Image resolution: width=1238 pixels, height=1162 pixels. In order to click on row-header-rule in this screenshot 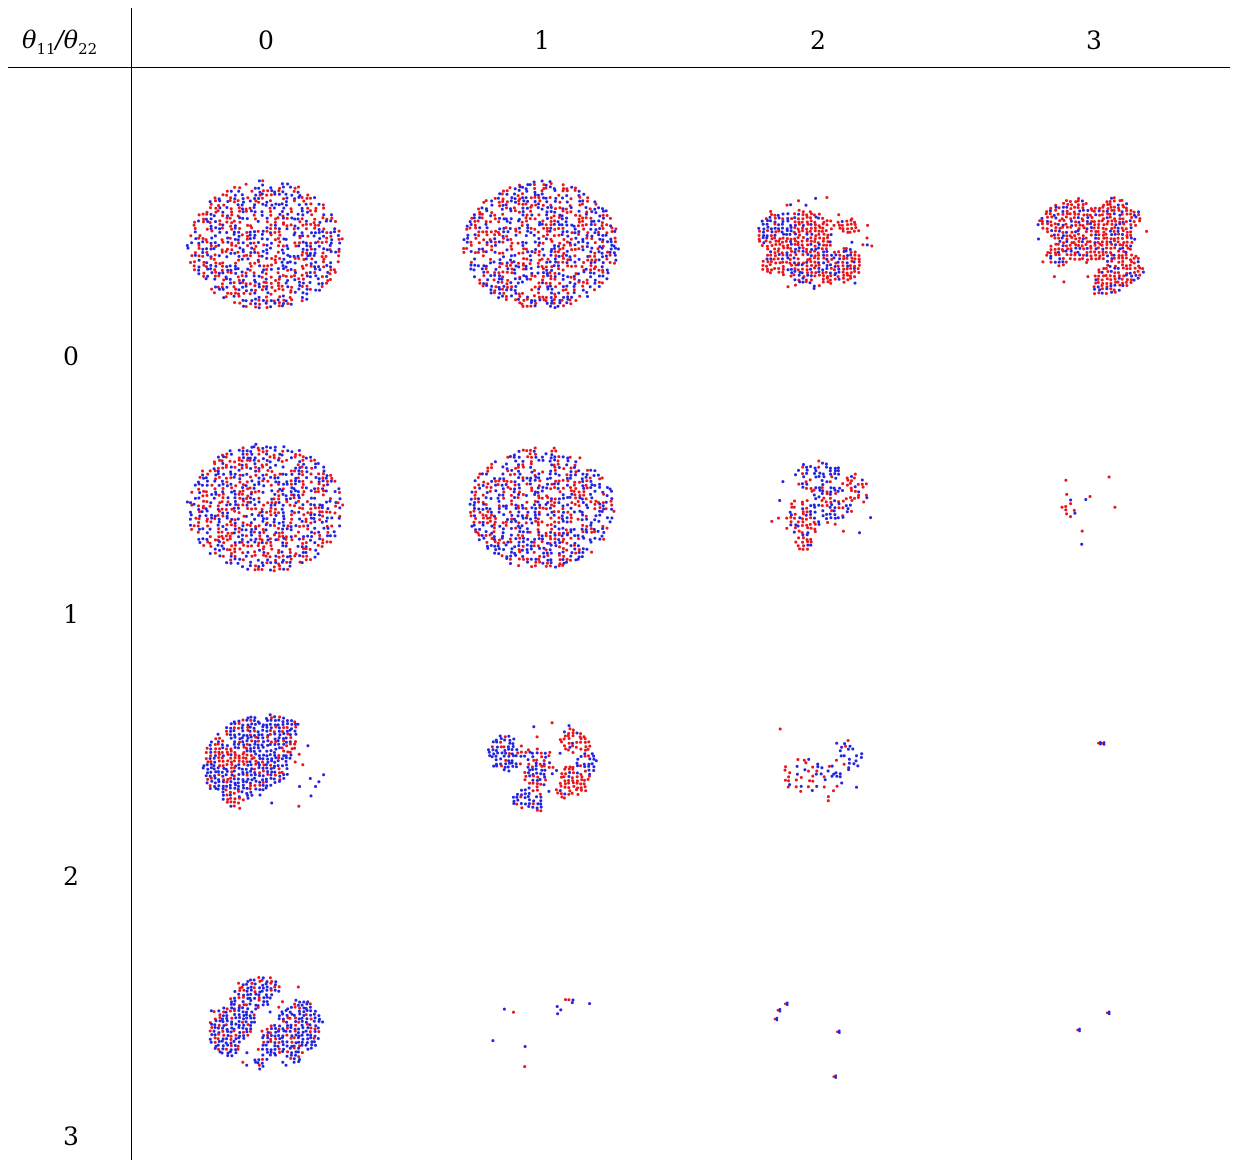, I will do `click(131, 584)`.